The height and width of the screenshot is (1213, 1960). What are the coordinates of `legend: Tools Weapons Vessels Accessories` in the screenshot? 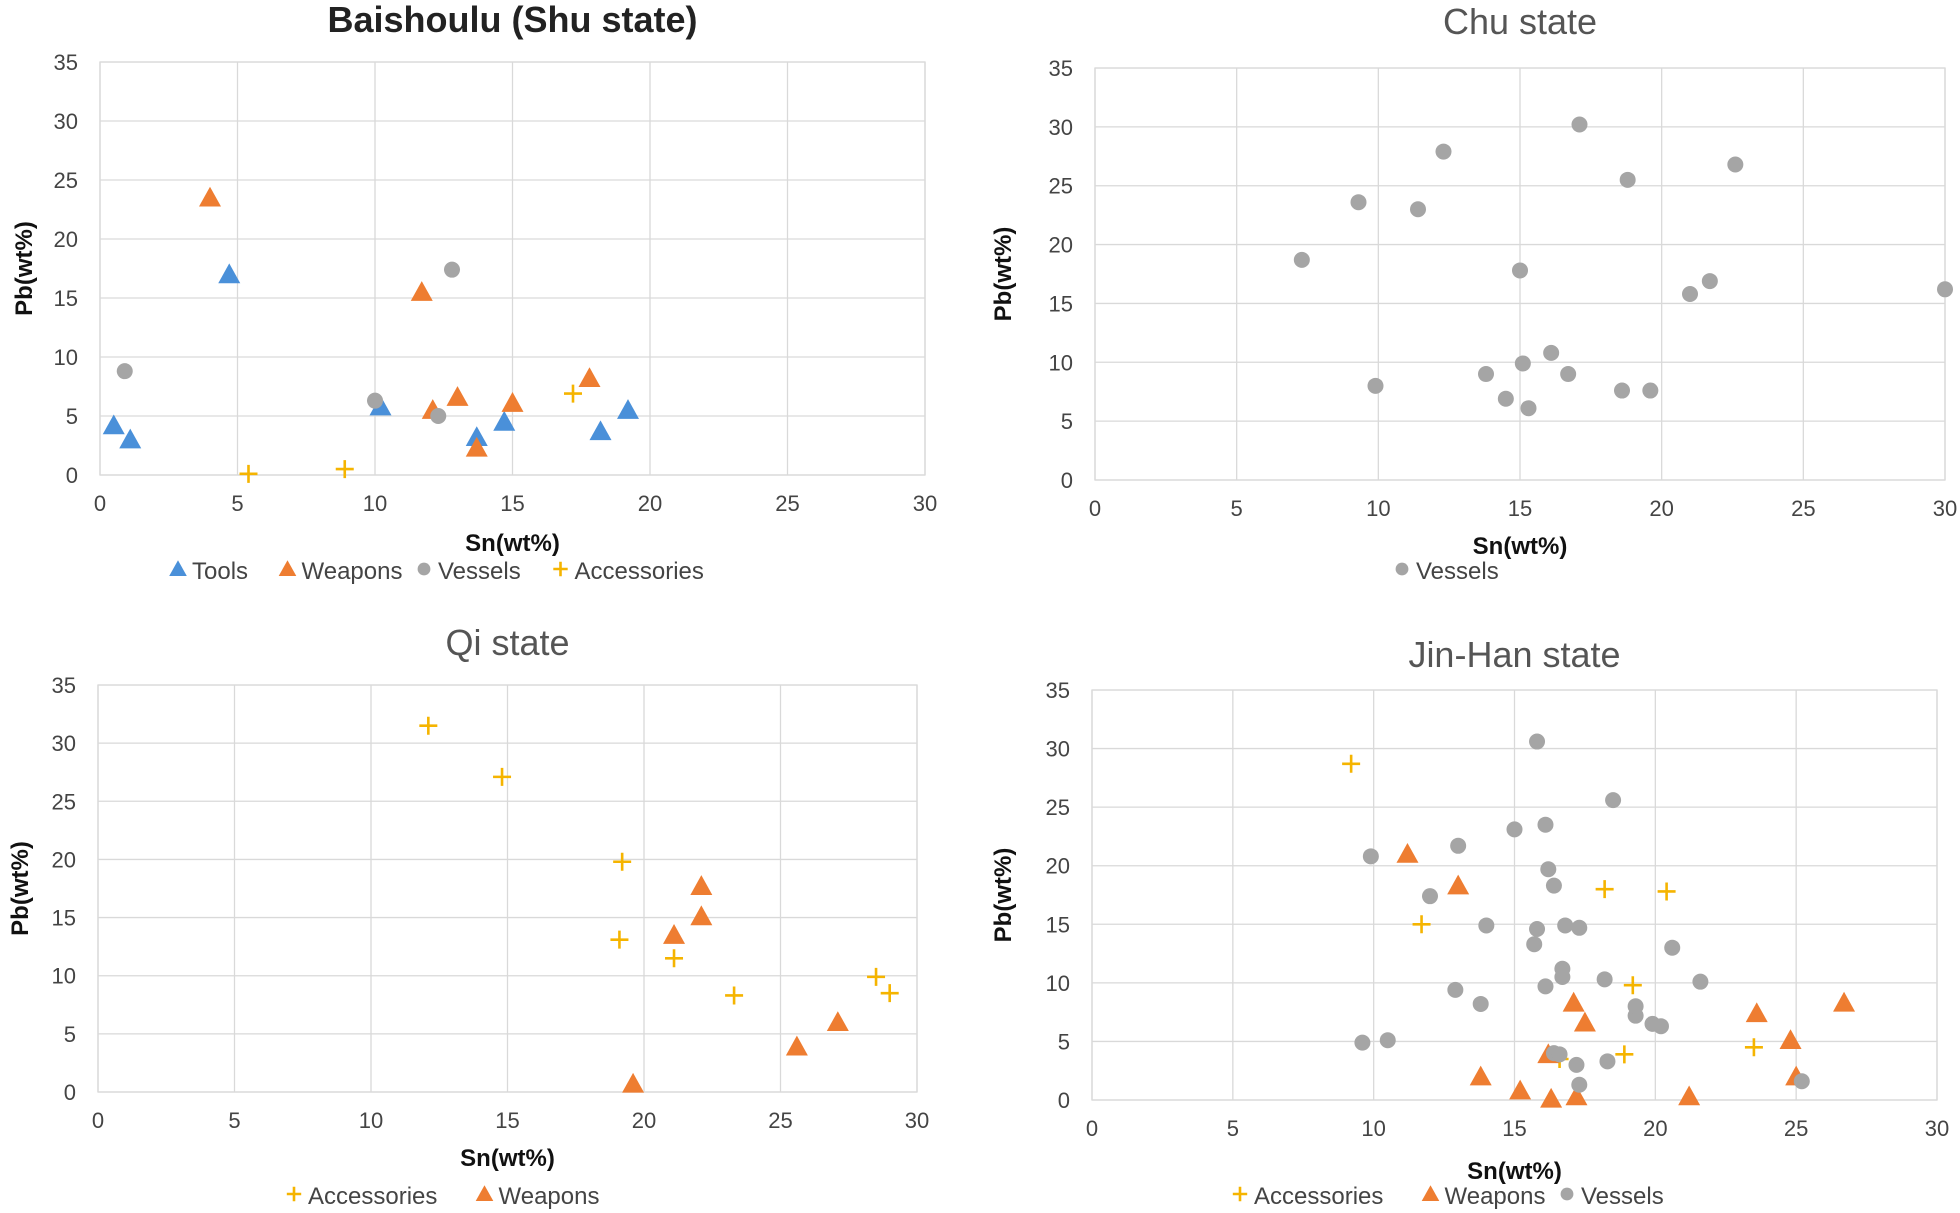 It's located at (436, 571).